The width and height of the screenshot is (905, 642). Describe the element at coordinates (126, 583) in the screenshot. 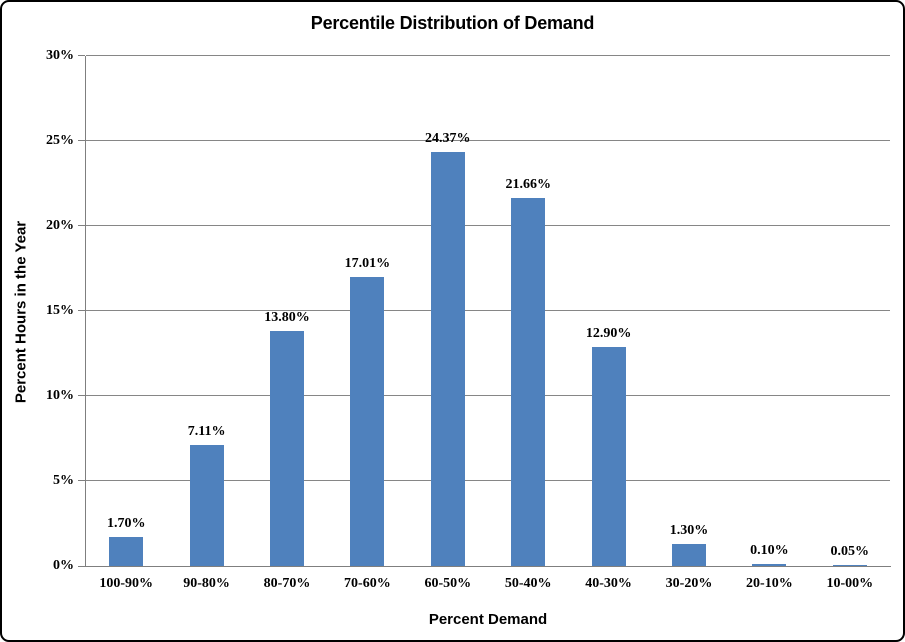

I see `x-category-label: 100-90%` at that location.